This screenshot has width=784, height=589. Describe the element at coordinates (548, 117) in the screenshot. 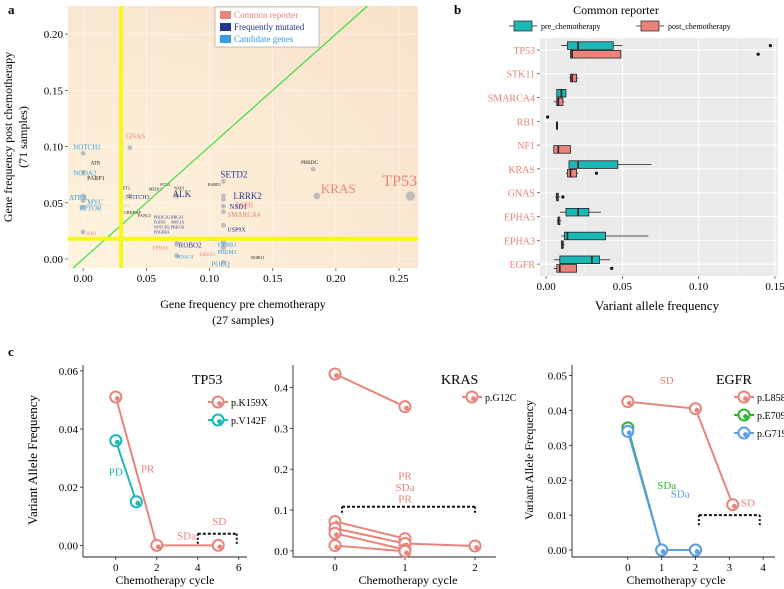

I see `outlier-rb1` at that location.